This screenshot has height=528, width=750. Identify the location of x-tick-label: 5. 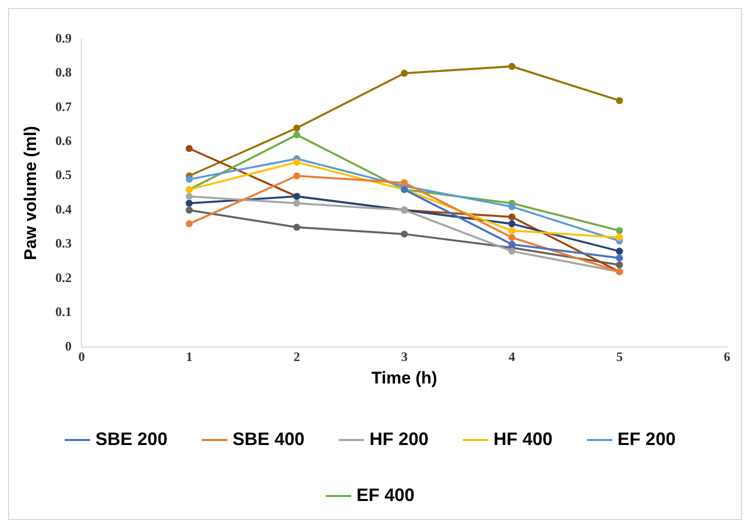
(620, 356).